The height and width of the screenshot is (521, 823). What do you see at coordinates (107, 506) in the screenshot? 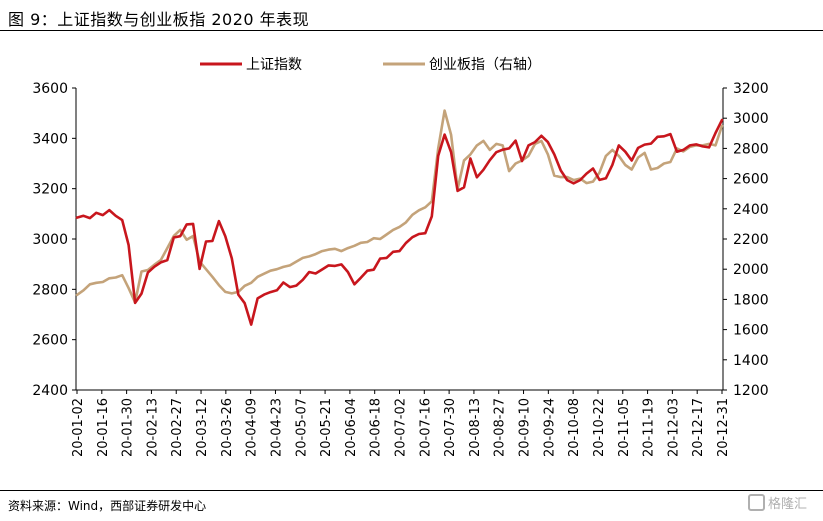
I see `source-note: 资料来源：Wind，西部证券研发中心` at bounding box center [107, 506].